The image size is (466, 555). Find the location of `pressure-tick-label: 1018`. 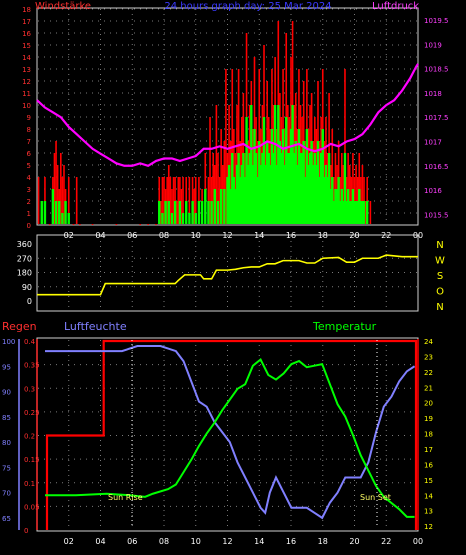

pressure-tick-label: 1018 is located at coordinates (433, 94).